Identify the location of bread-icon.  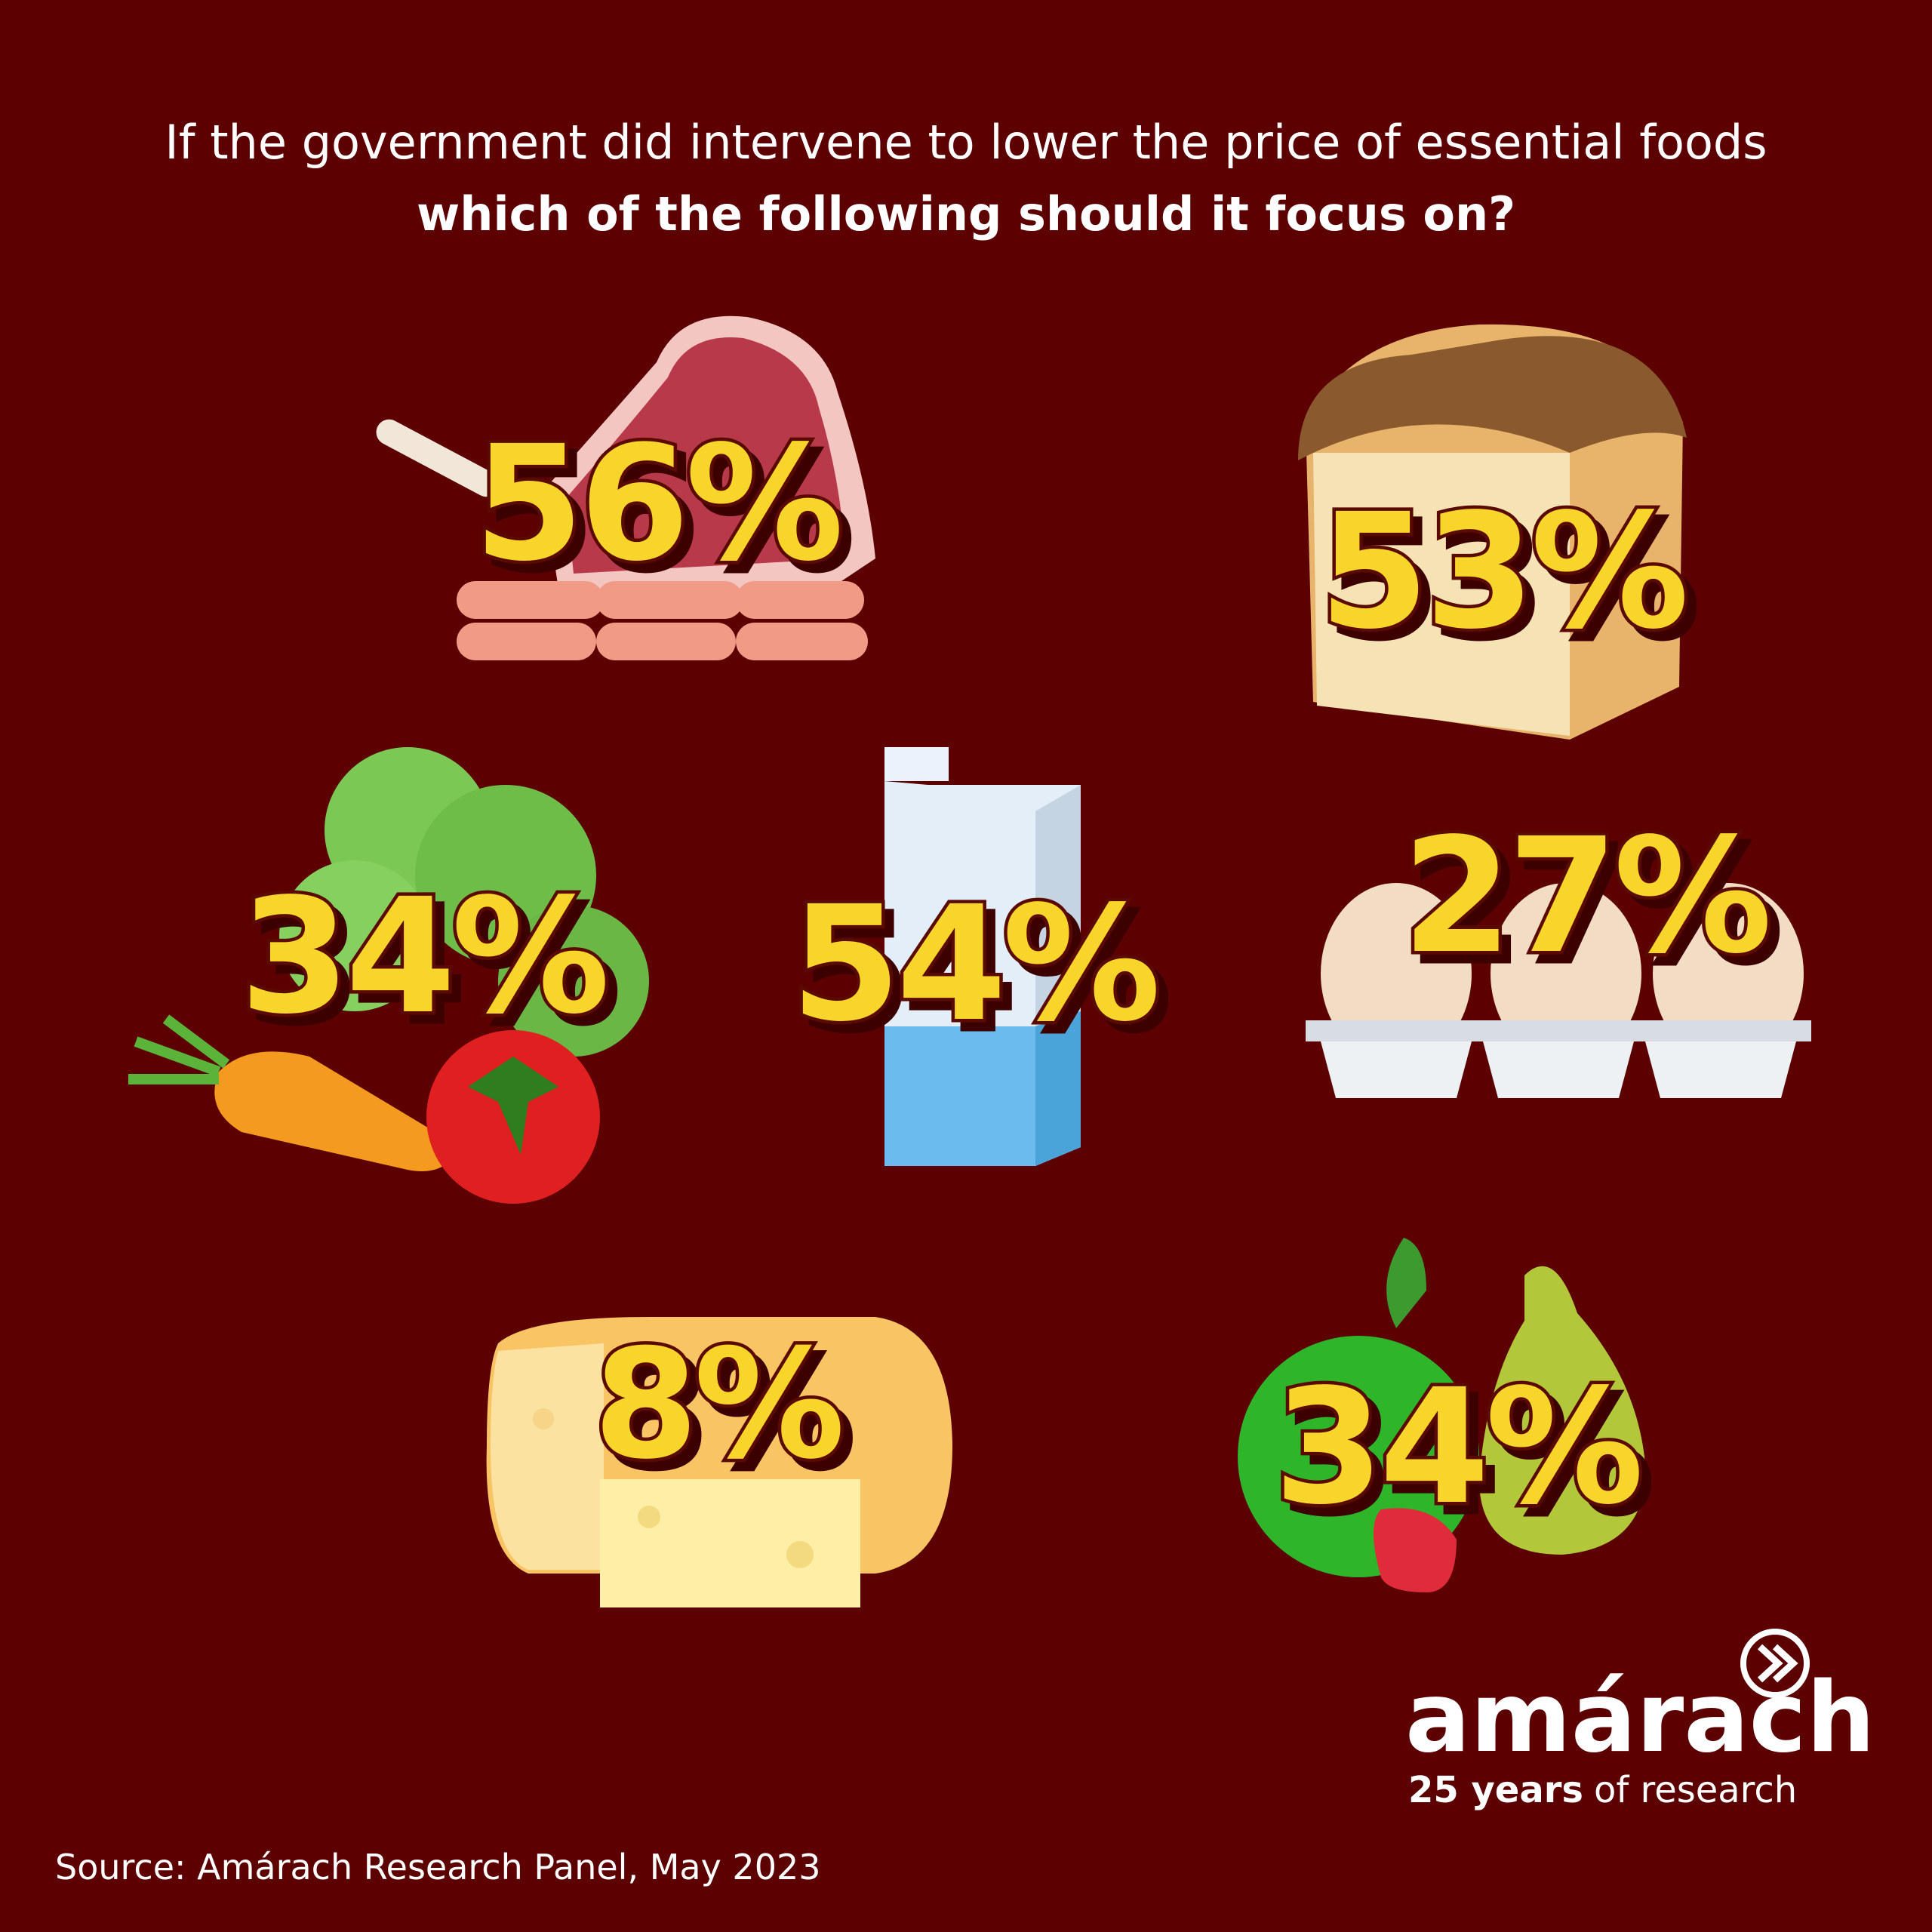
(1492, 532).